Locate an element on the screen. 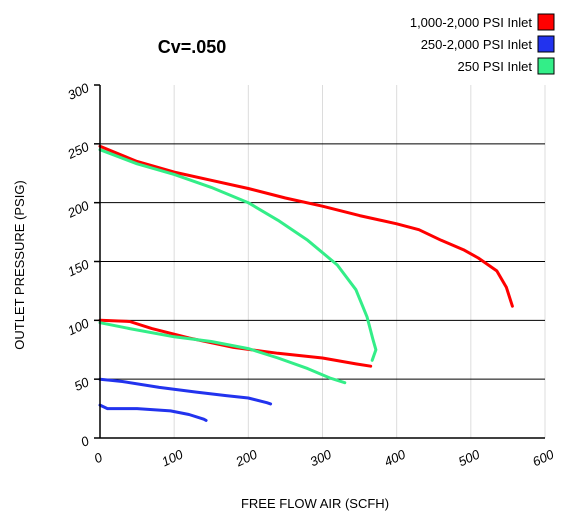 This screenshot has height=514, width=568. x-tick-label-400: 400 is located at coordinates (395, 457).